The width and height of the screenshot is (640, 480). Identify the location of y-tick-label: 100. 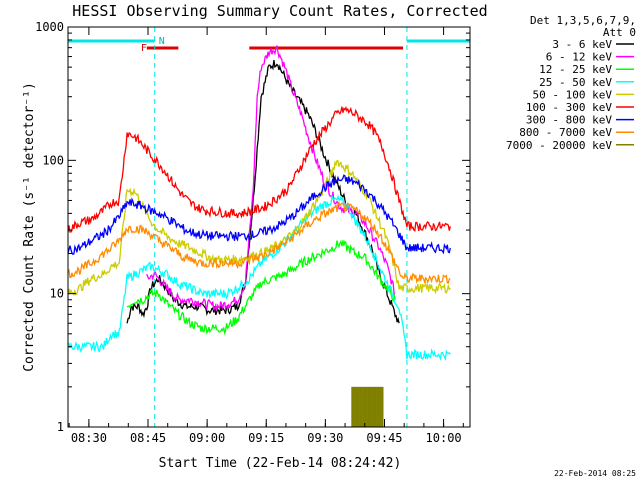
(53, 160).